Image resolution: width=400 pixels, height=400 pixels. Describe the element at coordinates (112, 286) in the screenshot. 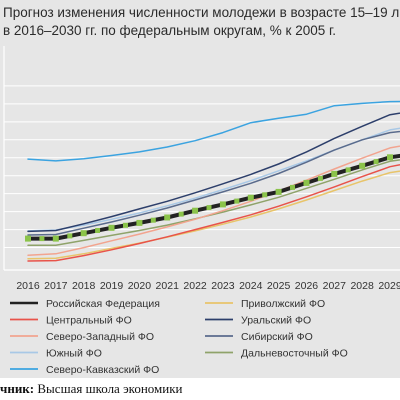

I see `x-tick-label: 2019` at that location.